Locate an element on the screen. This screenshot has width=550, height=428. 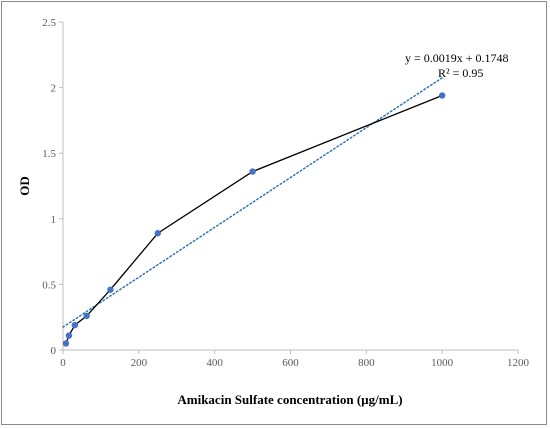
y-tick-label: 0 is located at coordinates (54, 351).